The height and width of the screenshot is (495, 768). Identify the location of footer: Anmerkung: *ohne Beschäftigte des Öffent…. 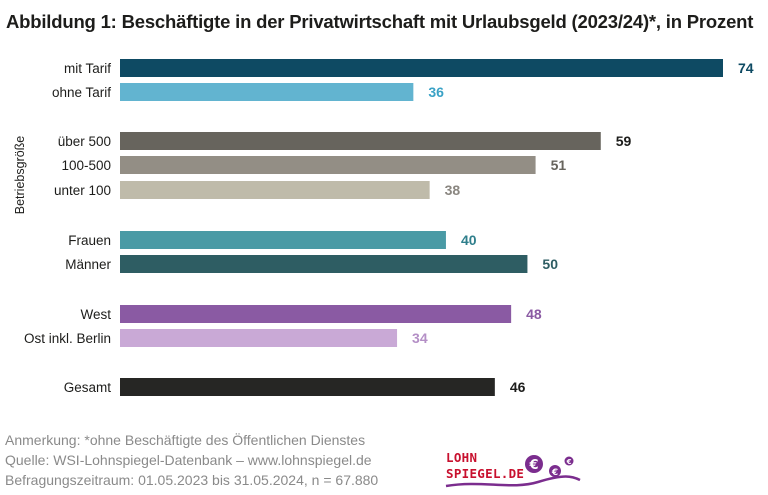
(191, 460).